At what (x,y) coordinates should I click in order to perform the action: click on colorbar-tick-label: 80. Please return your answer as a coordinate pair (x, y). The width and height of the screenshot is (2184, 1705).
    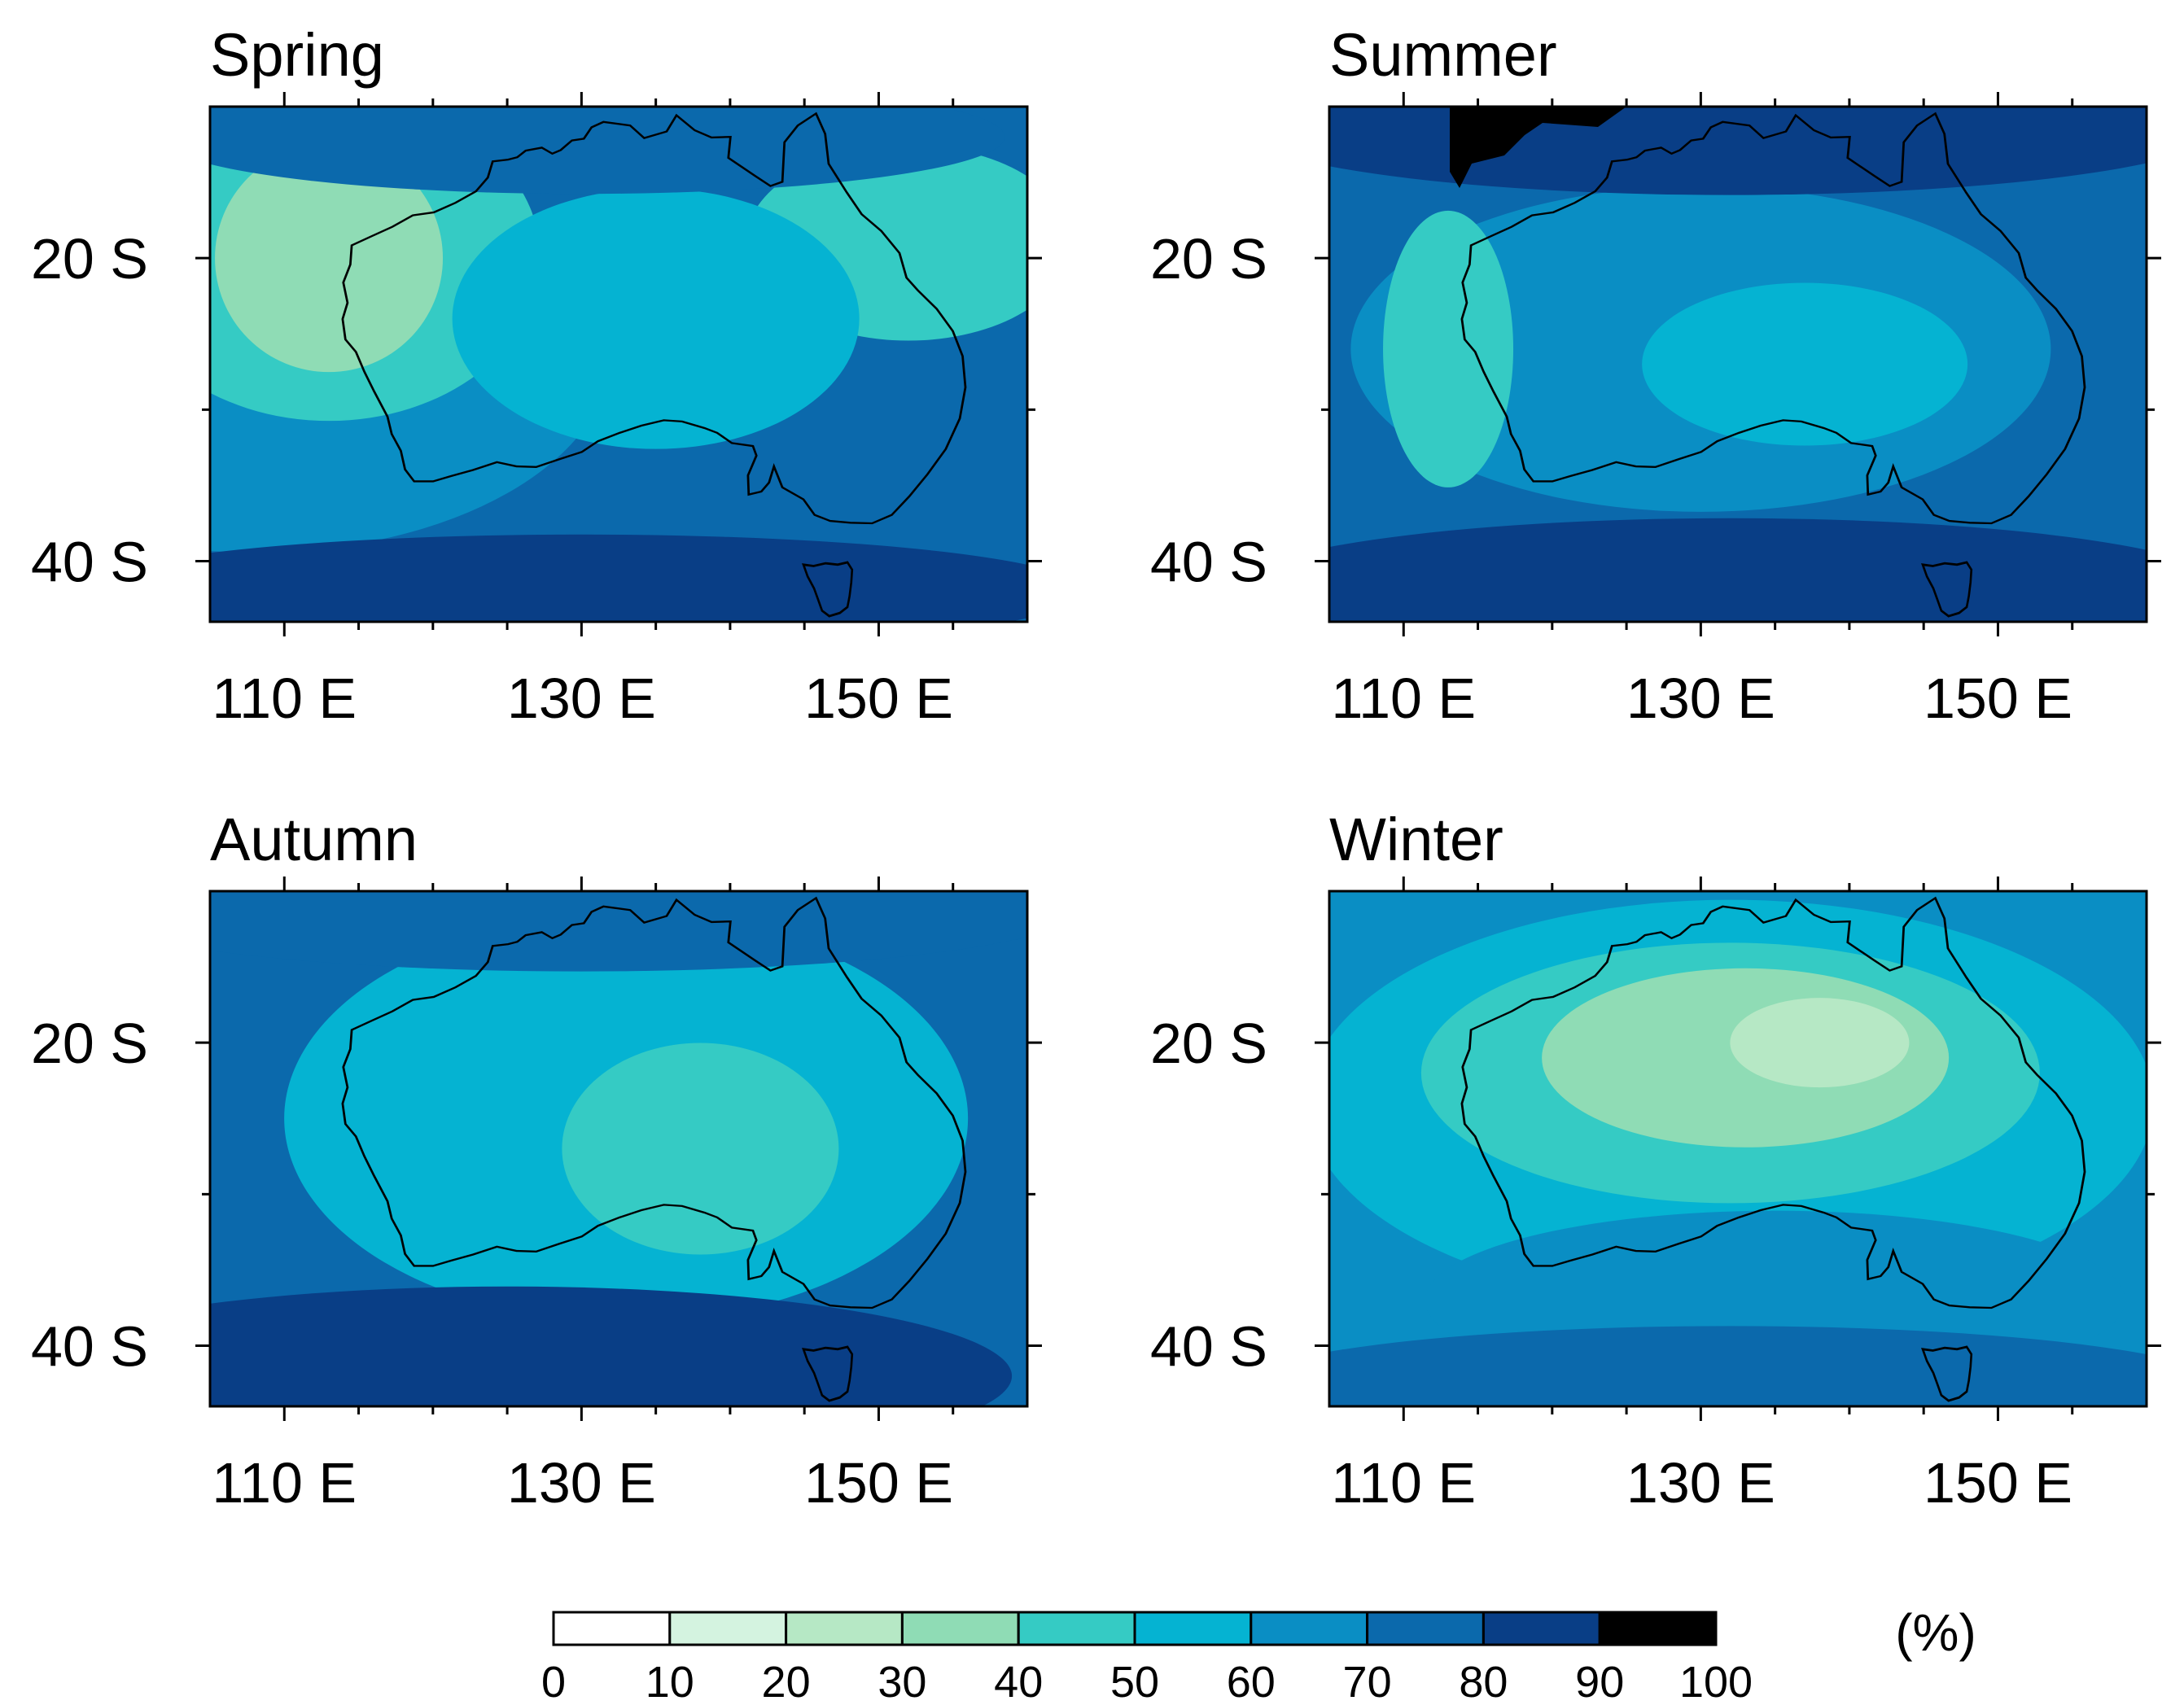
    Looking at the image, I should click on (1483, 1681).